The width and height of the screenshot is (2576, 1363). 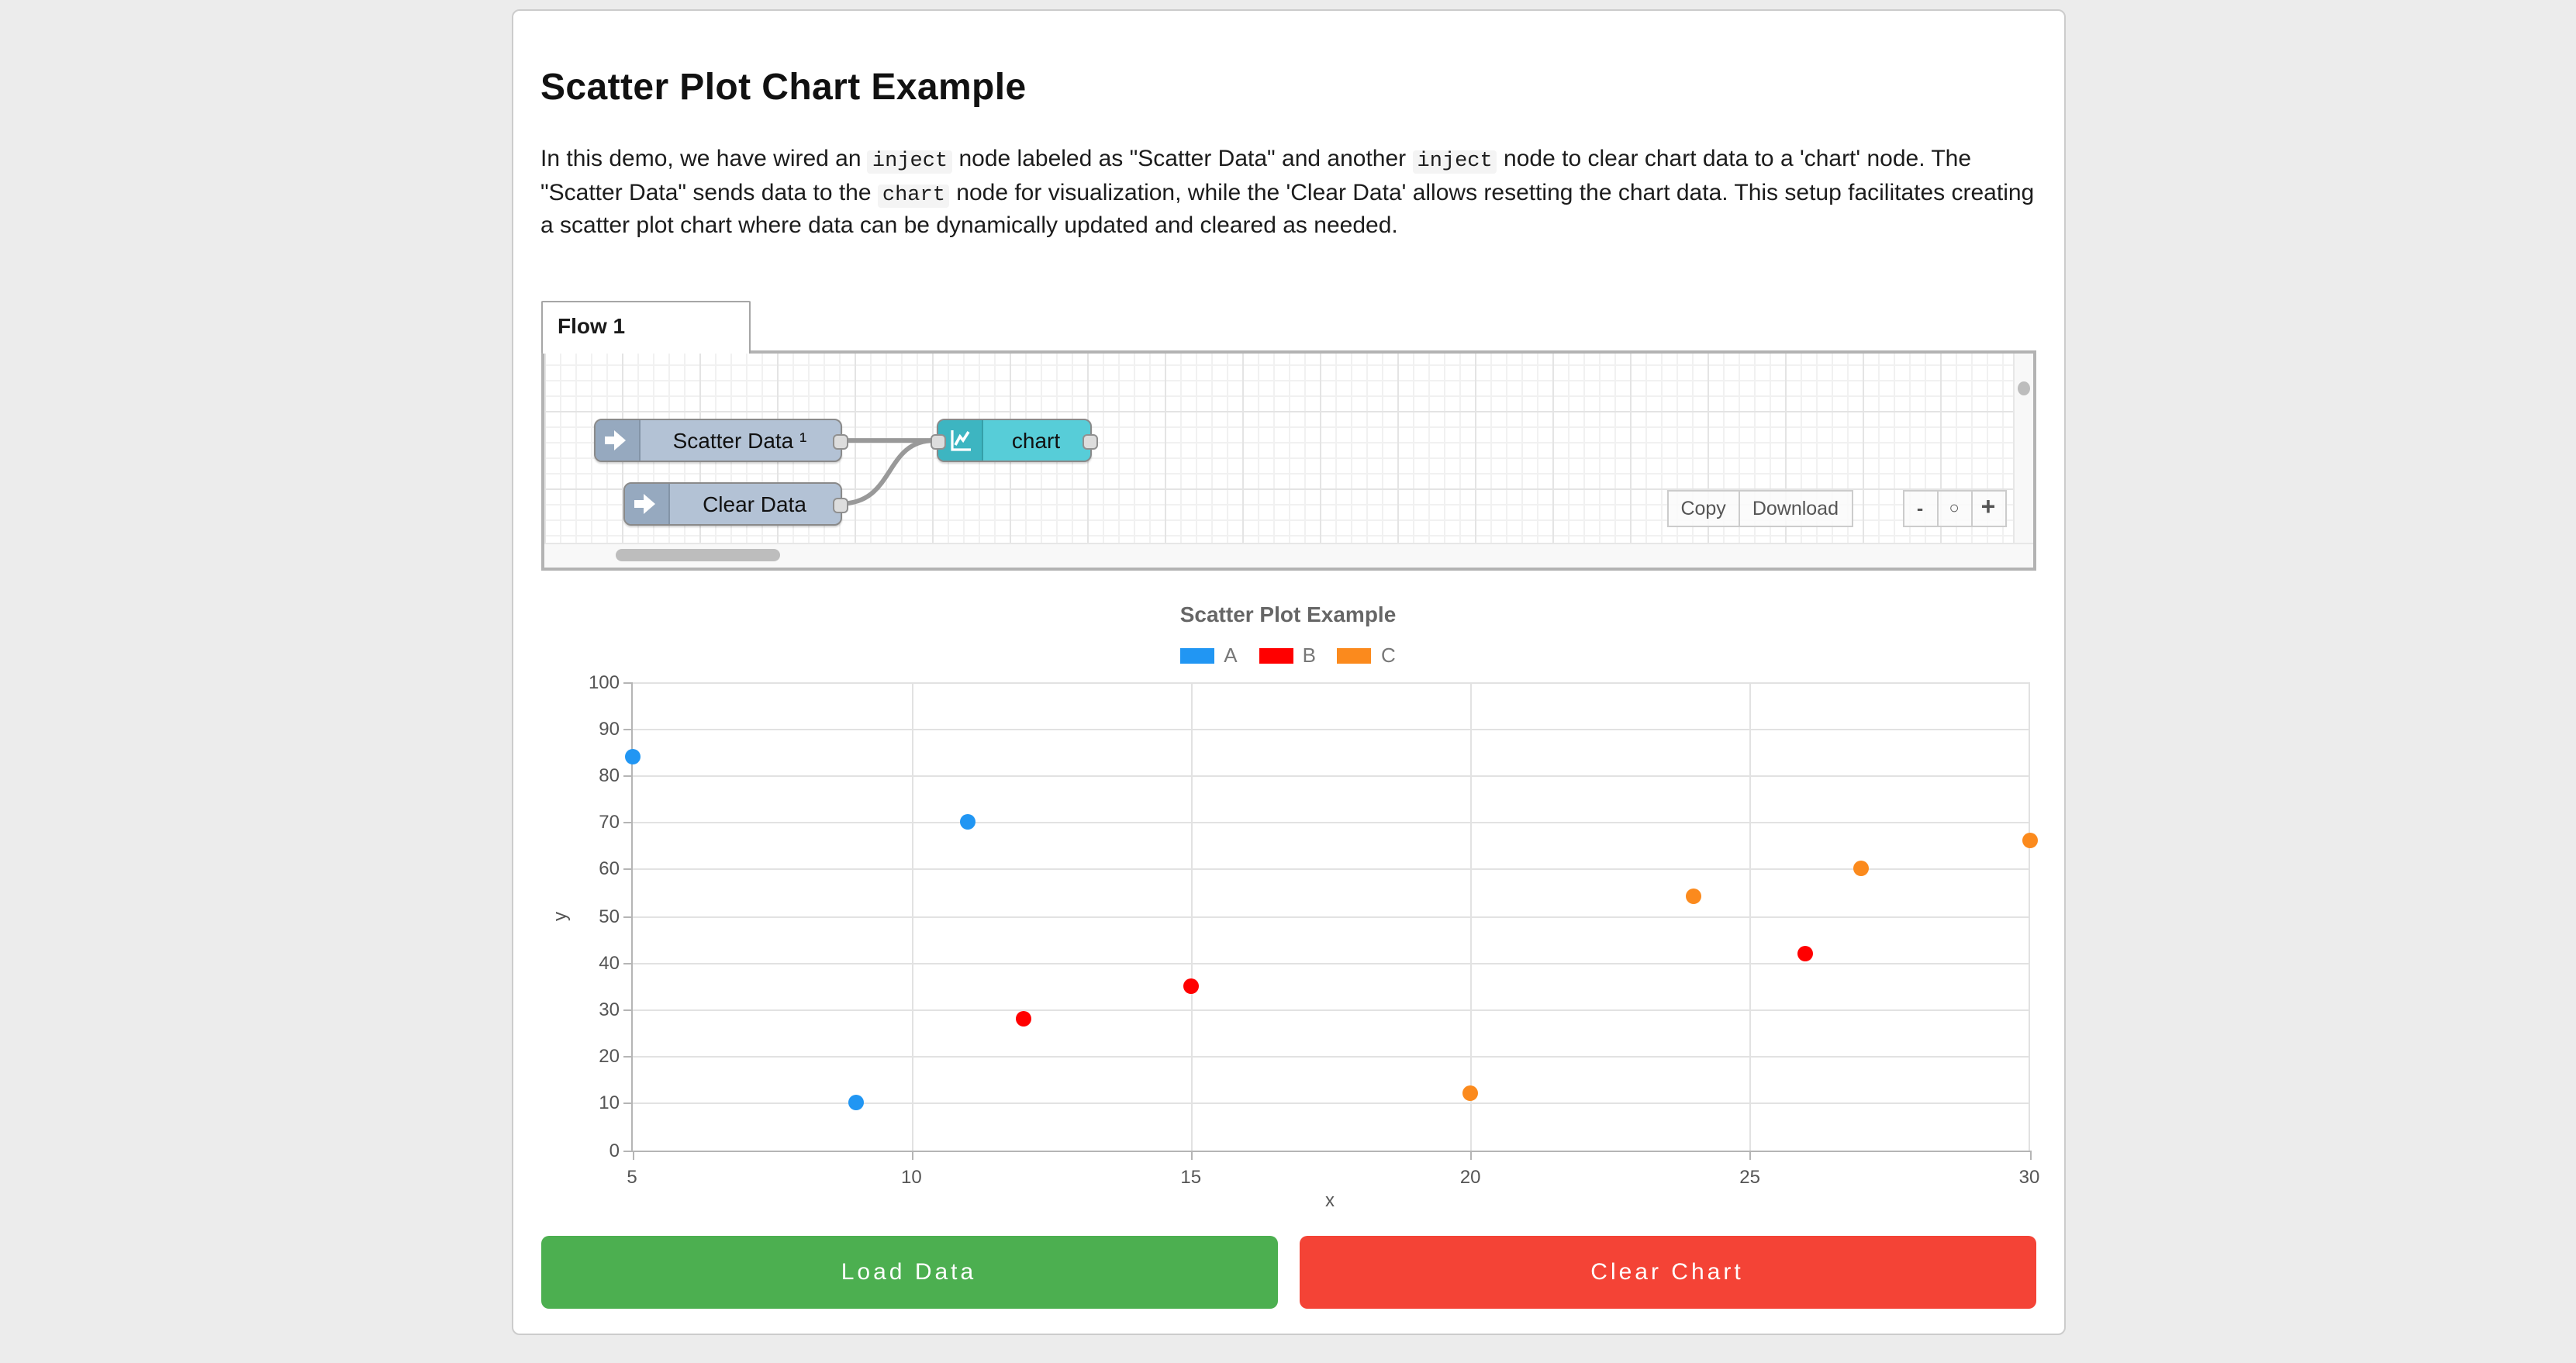 What do you see at coordinates (609, 822) in the screenshot?
I see `y-tick-label: 70` at bounding box center [609, 822].